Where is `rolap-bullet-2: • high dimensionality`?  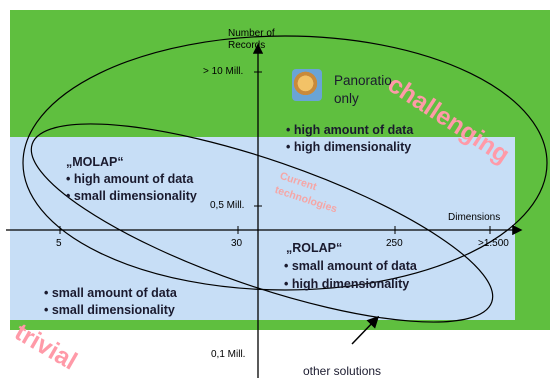
rolap-bullet-2: • high dimensionality is located at coordinates (347, 284).